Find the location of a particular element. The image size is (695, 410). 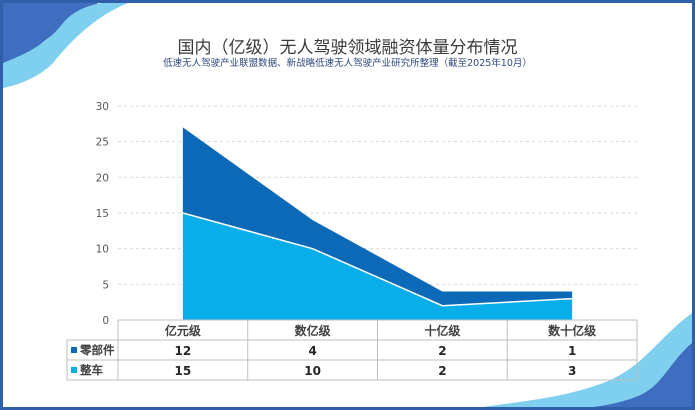

category-label: 亿元级 is located at coordinates (183, 330).